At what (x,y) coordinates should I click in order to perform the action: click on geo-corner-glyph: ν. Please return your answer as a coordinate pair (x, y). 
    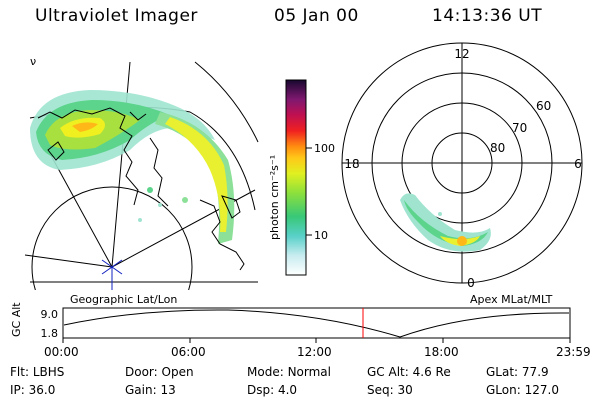
    Looking at the image, I should click on (33, 61).